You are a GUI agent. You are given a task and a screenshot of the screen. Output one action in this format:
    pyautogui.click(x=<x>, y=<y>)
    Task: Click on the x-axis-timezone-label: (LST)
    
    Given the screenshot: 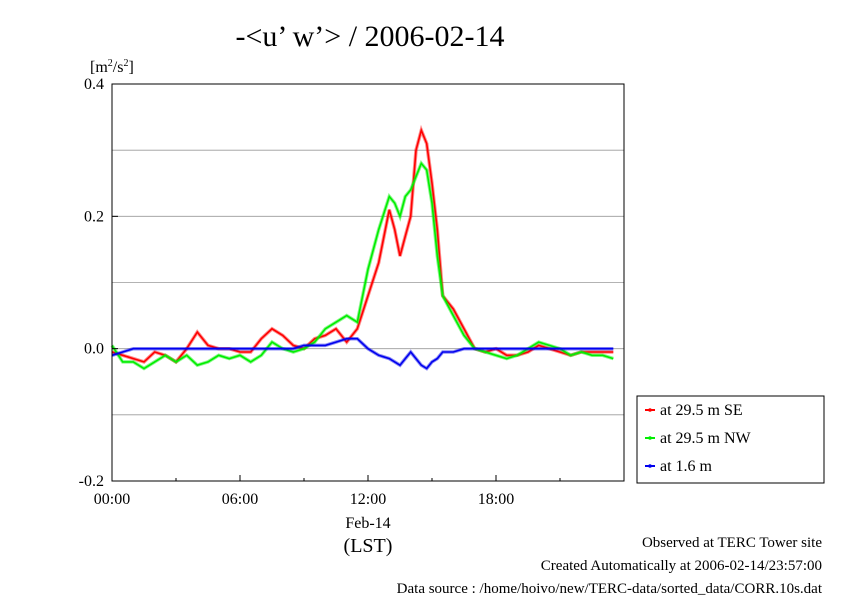 What is the action you would take?
    pyautogui.click(x=368, y=546)
    